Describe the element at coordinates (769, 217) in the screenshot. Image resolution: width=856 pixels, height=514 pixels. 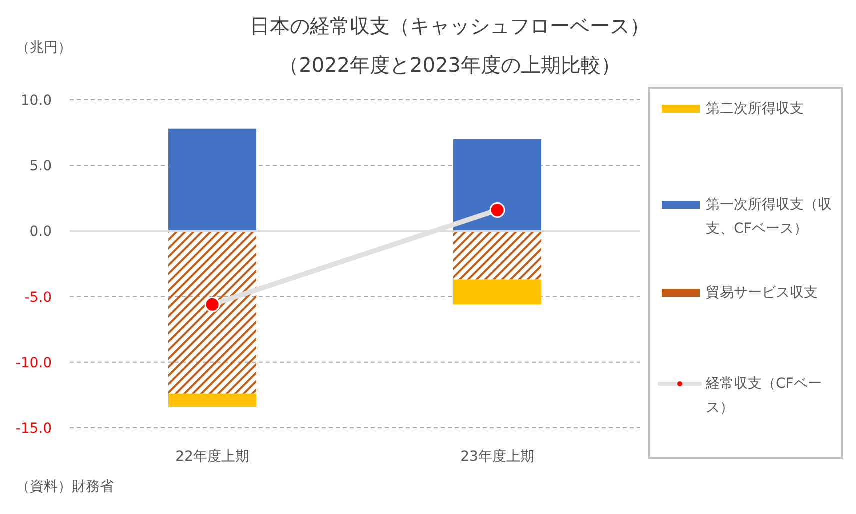
I see `legend-label: 第一次所得収支（収支、CFベース）` at that location.